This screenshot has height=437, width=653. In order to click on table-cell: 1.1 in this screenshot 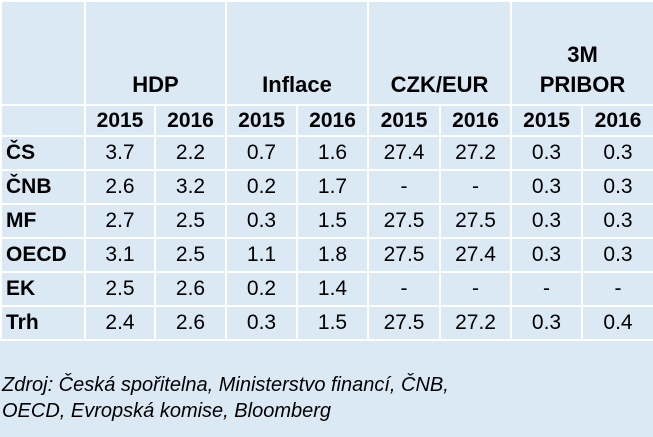, I will do `click(262, 255)`.